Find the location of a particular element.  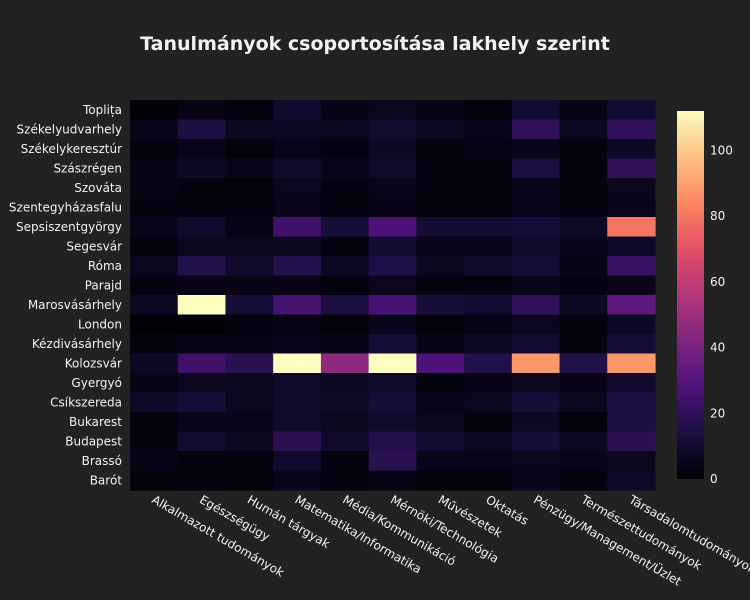

y-tick-label: Székelykeresztúr is located at coordinates (71, 149).